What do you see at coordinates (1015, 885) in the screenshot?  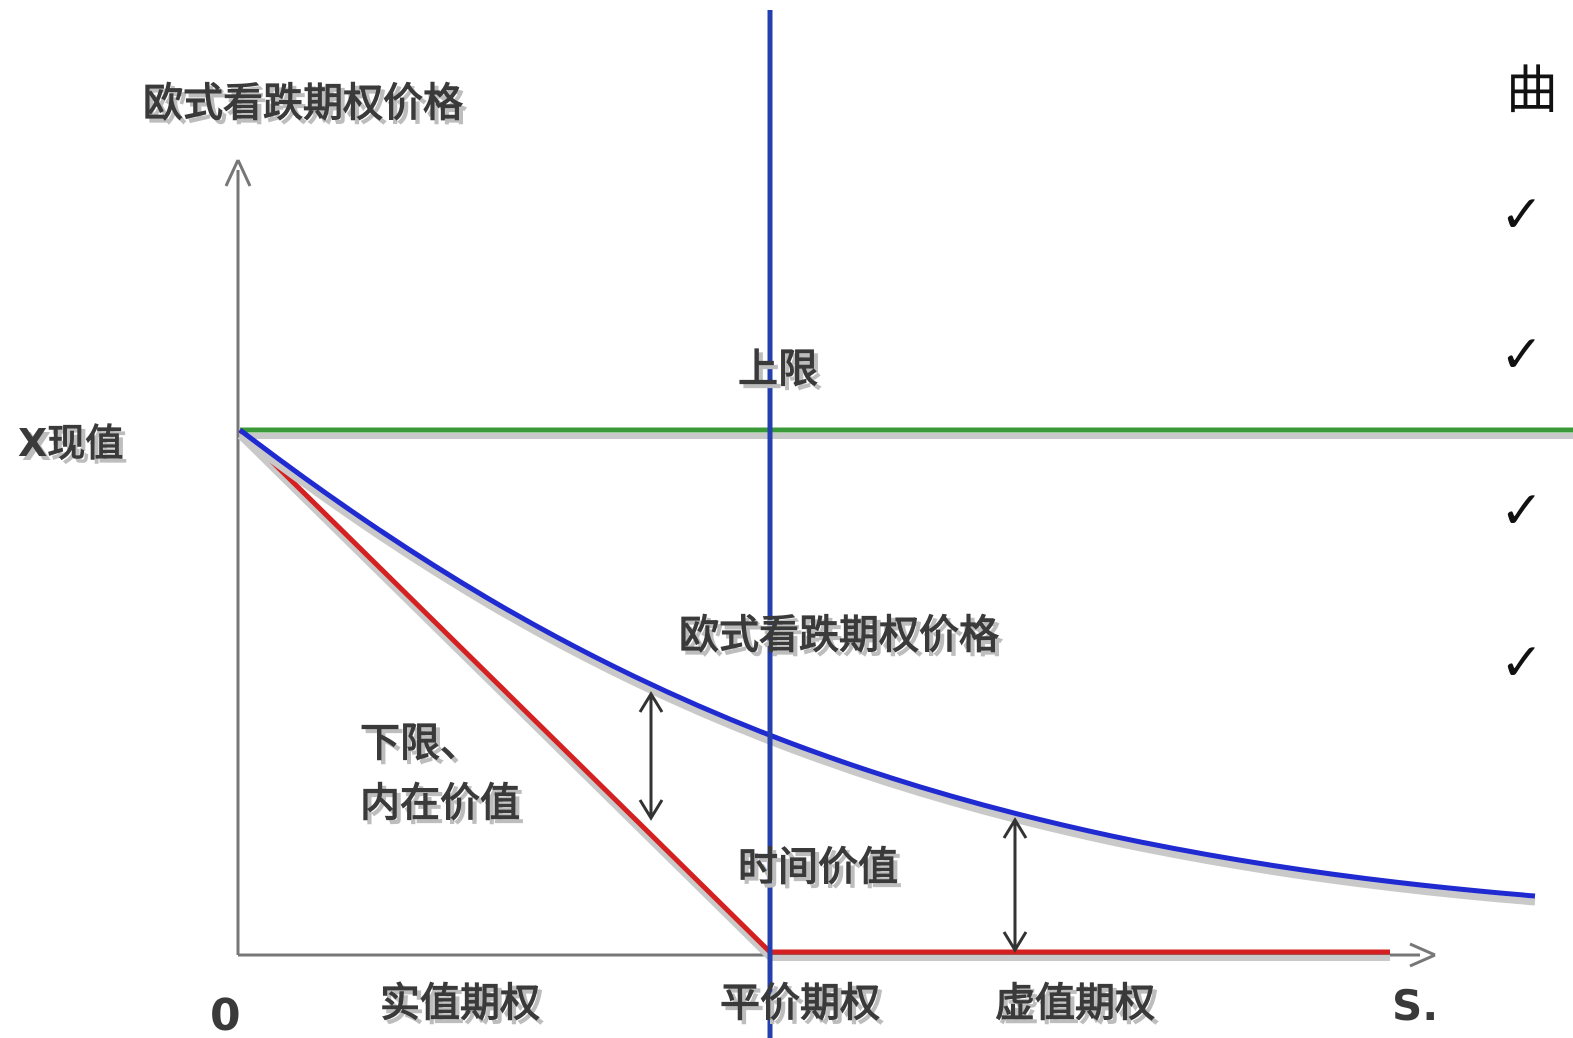 I see `time-value-arrow-right` at bounding box center [1015, 885].